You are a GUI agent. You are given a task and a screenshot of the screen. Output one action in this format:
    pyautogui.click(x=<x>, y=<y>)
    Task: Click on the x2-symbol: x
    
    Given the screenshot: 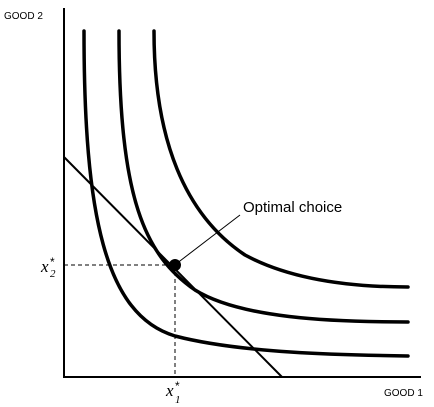 What is the action you would take?
    pyautogui.click(x=44, y=266)
    